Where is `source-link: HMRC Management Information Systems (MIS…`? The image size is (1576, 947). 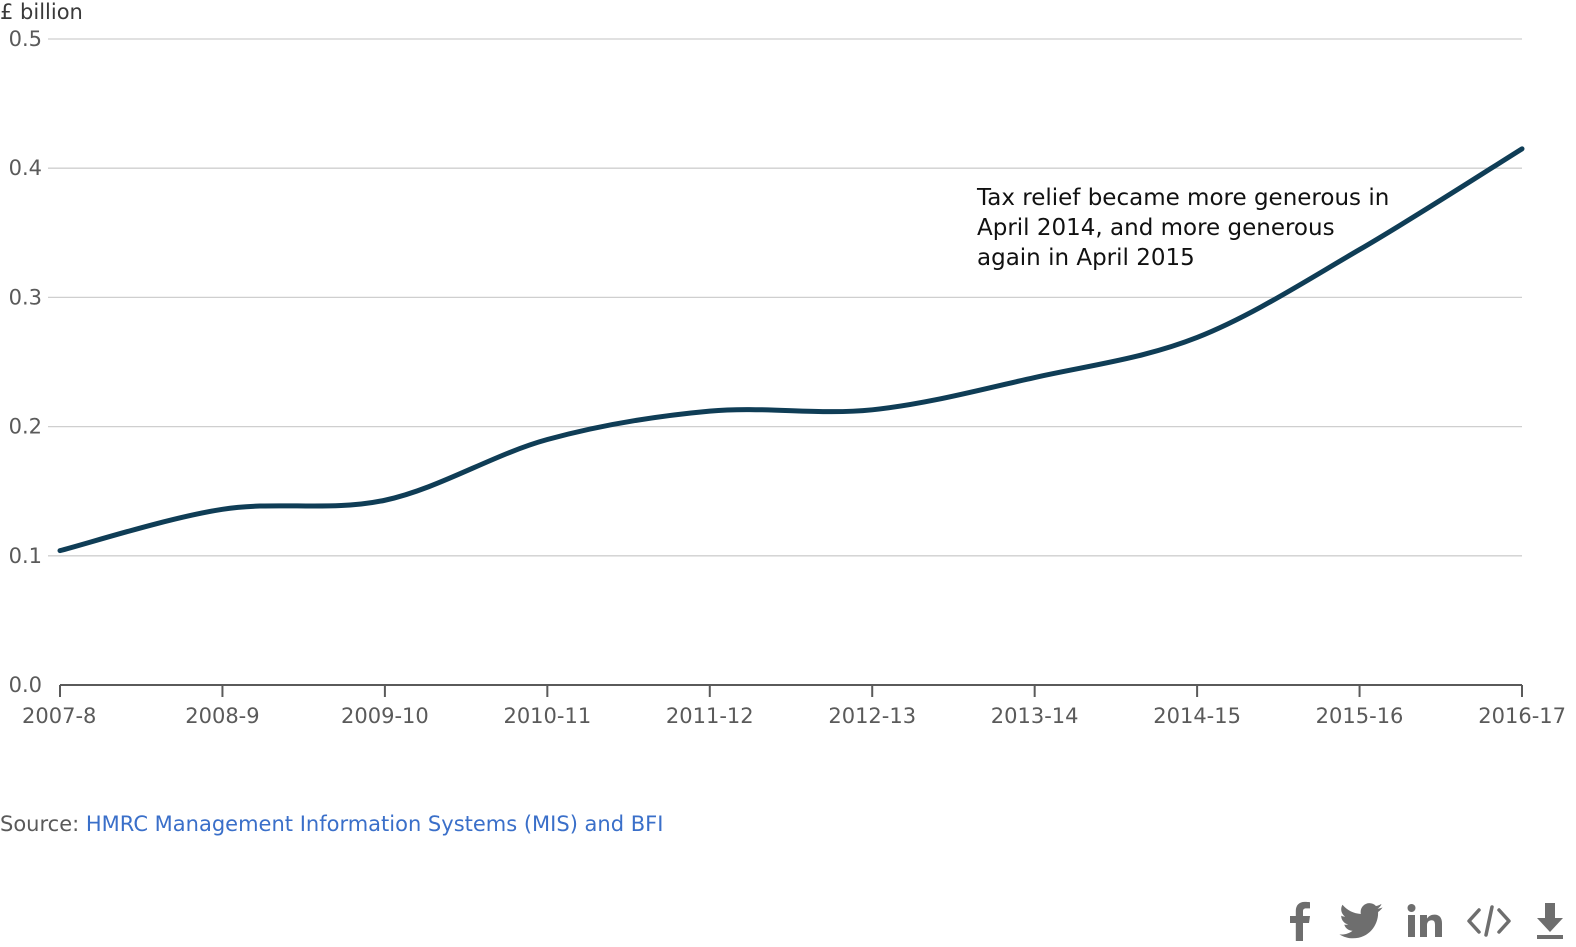 source-link: HMRC Management Information Systems (MIS… is located at coordinates (374, 824).